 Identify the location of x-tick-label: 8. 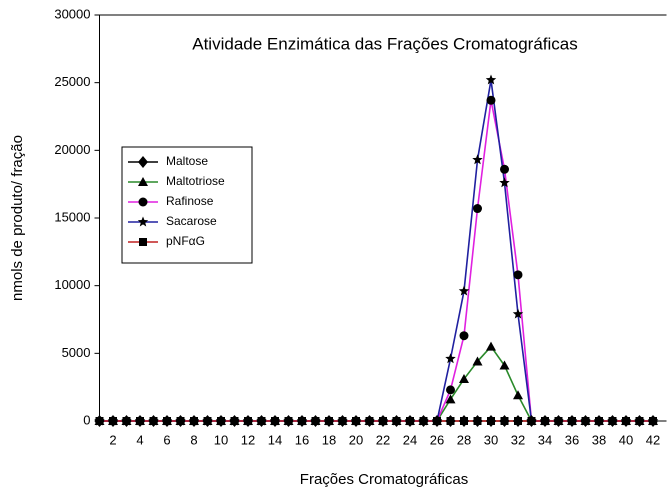
(193, 439).